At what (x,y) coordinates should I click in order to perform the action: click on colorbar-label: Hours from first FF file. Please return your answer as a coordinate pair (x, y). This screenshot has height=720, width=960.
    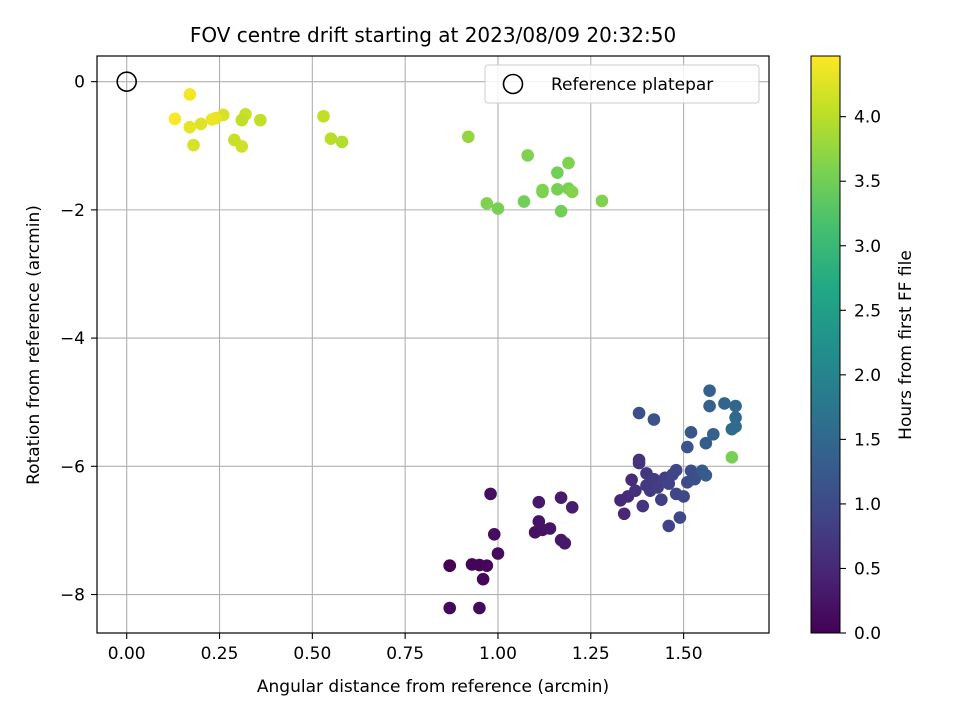
    Looking at the image, I should click on (906, 345).